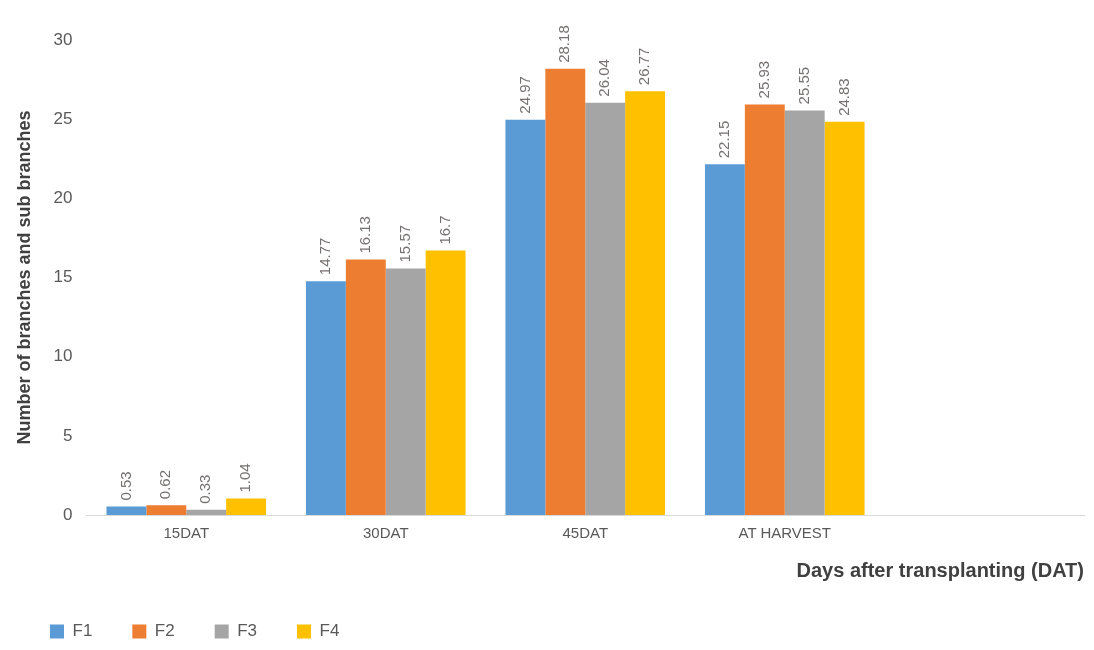 The image size is (1094, 650). Describe the element at coordinates (68, 514) in the screenshot. I see `y-tick-label: 0` at that location.